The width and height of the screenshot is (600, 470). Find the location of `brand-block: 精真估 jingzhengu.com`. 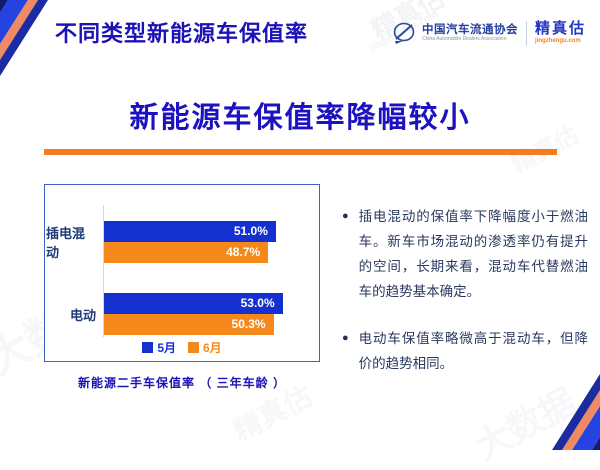

brand-block: 精真估 jingzhengu.com is located at coordinates (560, 32).